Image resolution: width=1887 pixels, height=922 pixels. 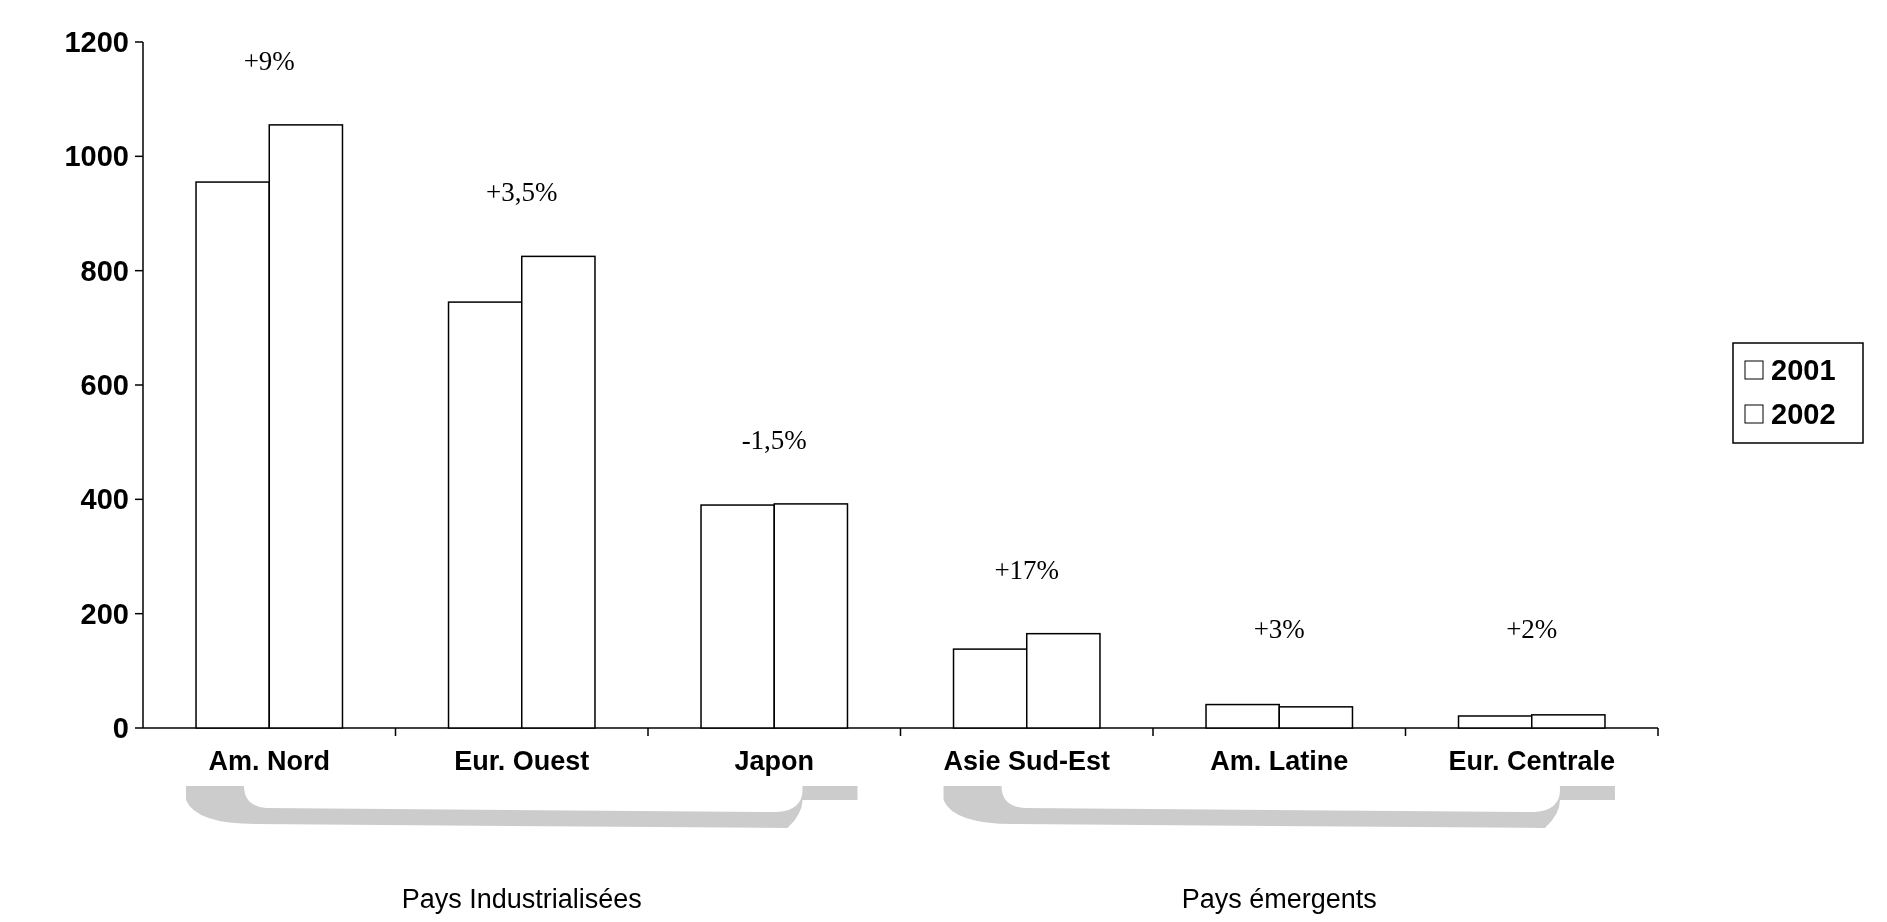 I want to click on legend-label: 2002, so click(x=1803, y=414).